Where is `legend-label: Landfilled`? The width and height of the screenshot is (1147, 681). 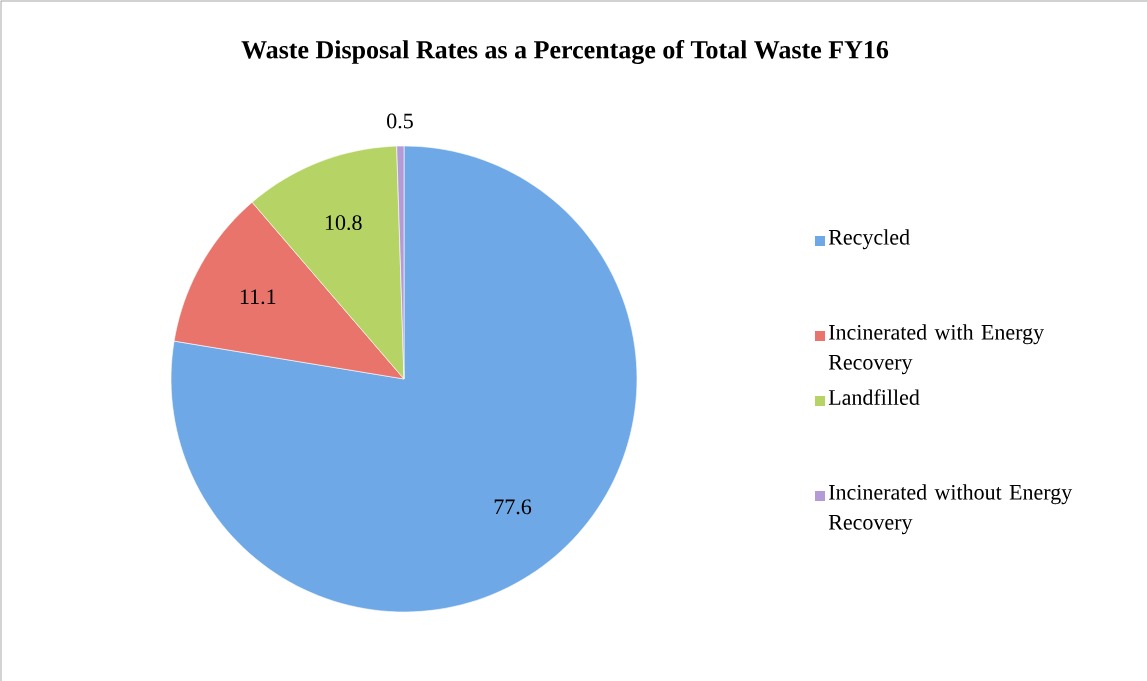 legend-label: Landfilled is located at coordinates (874, 397).